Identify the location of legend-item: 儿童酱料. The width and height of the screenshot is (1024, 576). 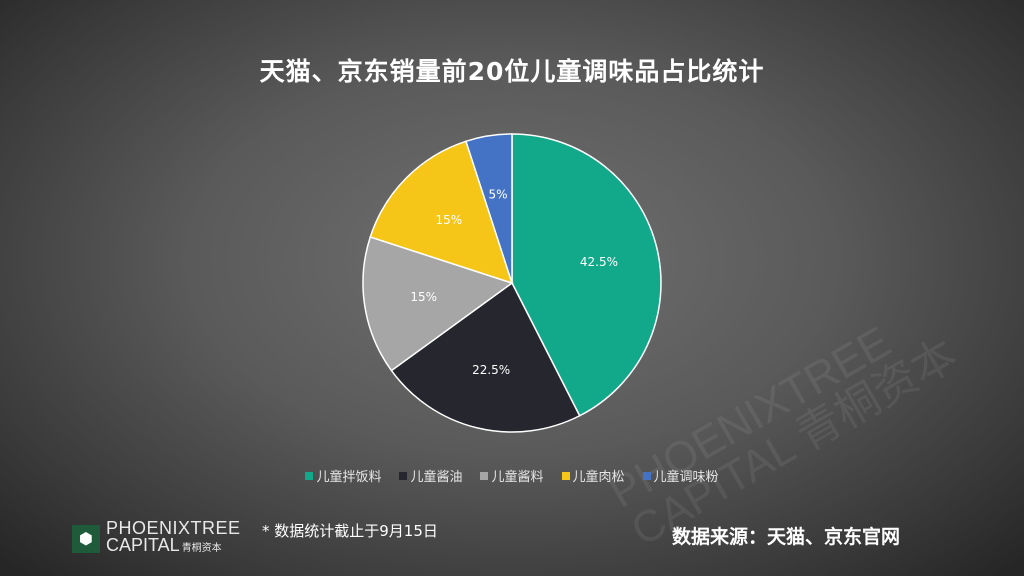
(512, 475).